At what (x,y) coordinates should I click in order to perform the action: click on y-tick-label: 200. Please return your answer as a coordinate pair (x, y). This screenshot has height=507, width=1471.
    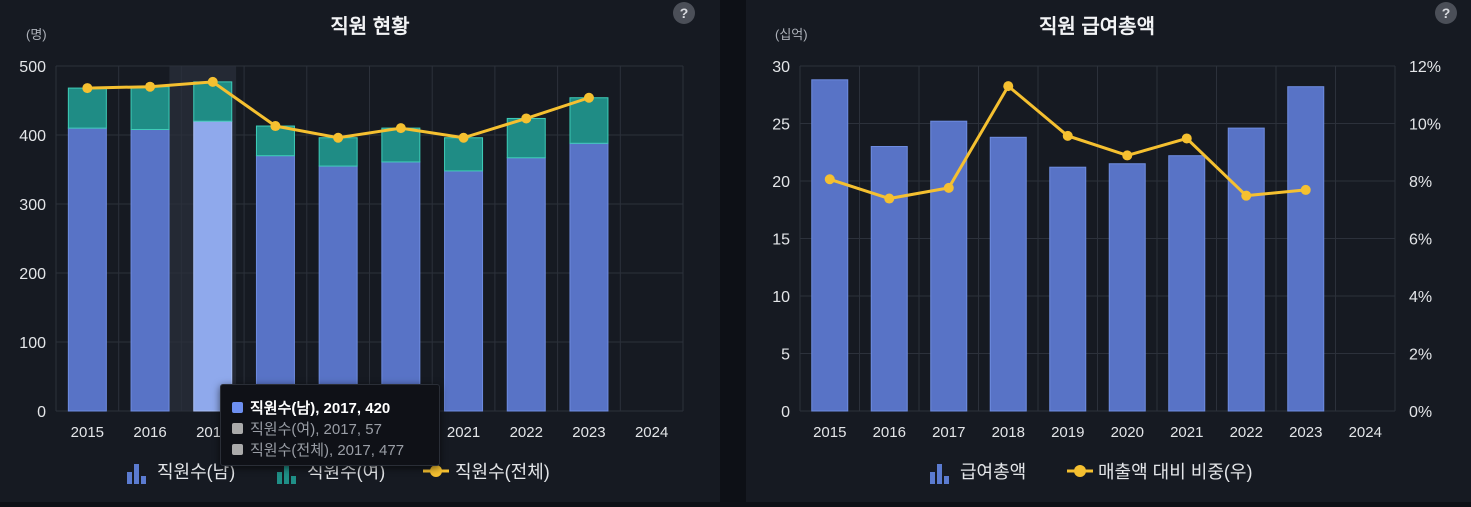
    Looking at the image, I should click on (32, 274).